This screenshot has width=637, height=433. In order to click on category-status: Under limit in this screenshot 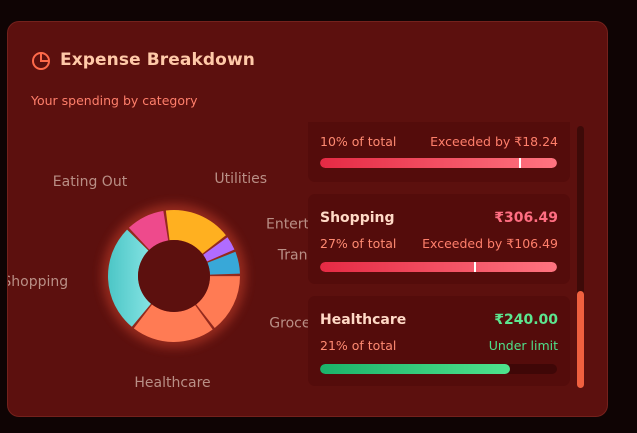, I will do `click(523, 345)`.